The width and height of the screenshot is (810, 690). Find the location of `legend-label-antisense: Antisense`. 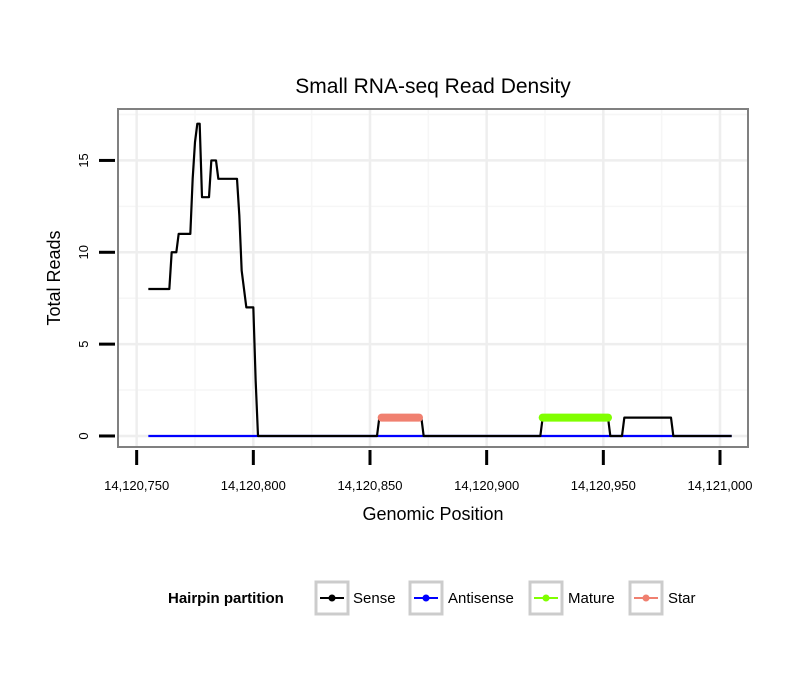

legend-label-antisense: Antisense is located at coordinates (481, 598).